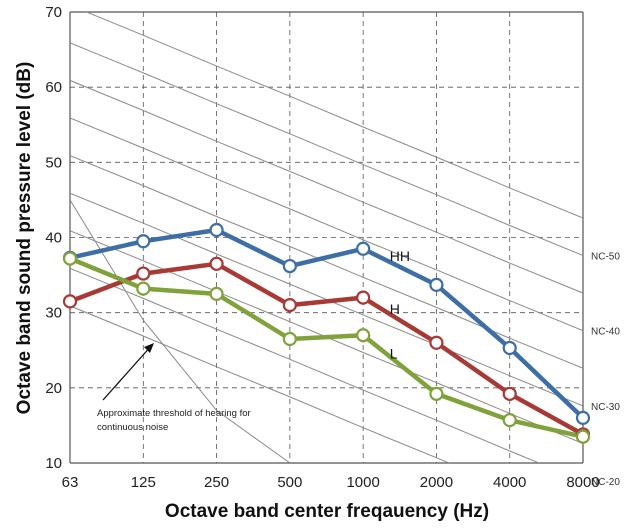  Describe the element at coordinates (362, 482) in the screenshot. I see `x-tick-1000: 1000` at that location.